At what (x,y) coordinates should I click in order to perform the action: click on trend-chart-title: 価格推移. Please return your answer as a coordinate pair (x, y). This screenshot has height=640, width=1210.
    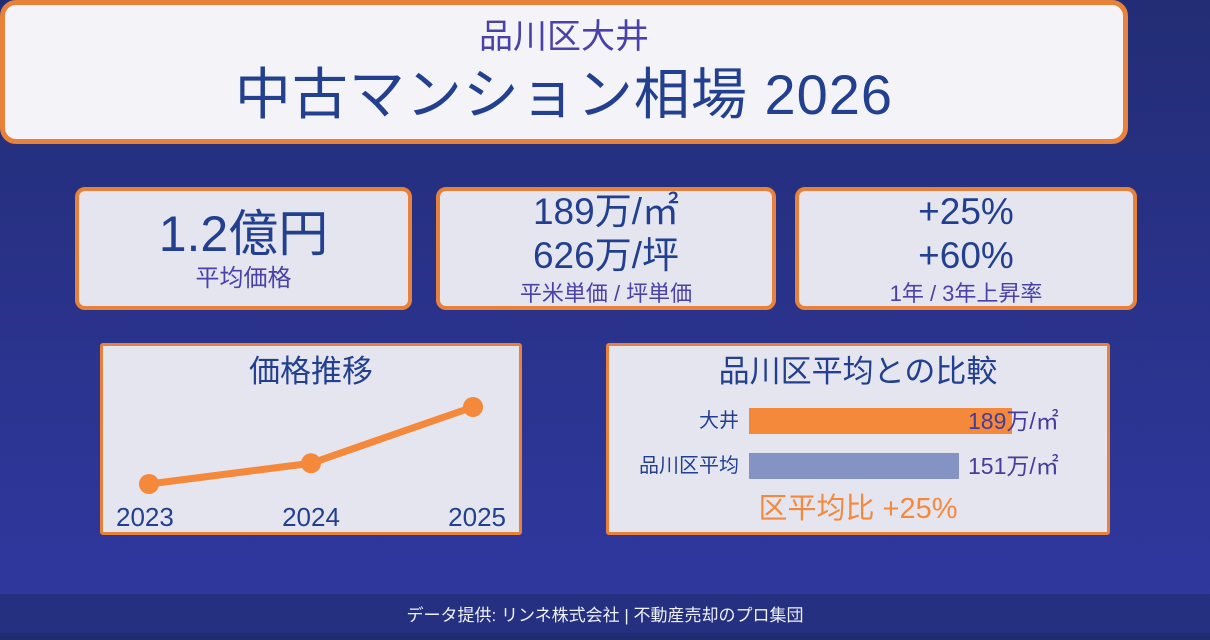
    Looking at the image, I should click on (311, 371).